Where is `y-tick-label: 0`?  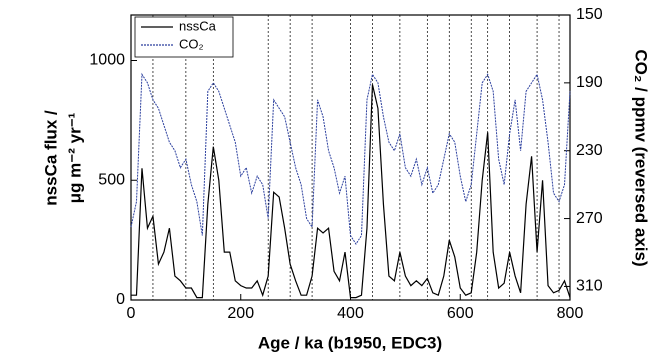
y-tick-label: 0 is located at coordinates (120, 299).